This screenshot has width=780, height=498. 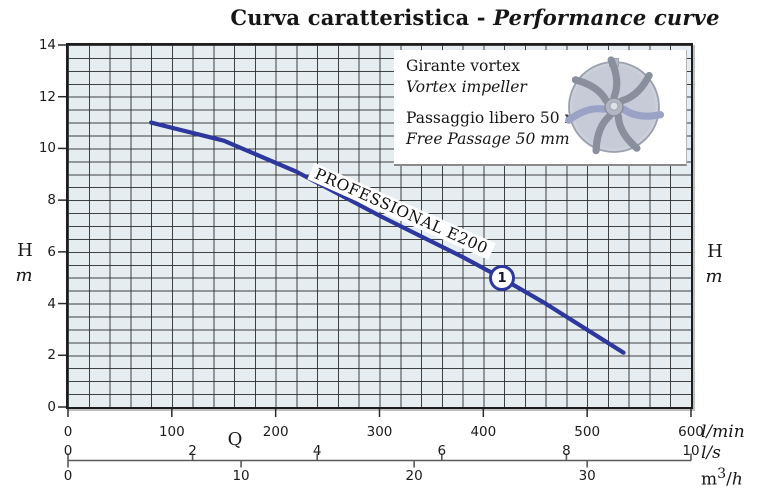 I want to click on y-axis-label-right-H: H, so click(x=715, y=251).